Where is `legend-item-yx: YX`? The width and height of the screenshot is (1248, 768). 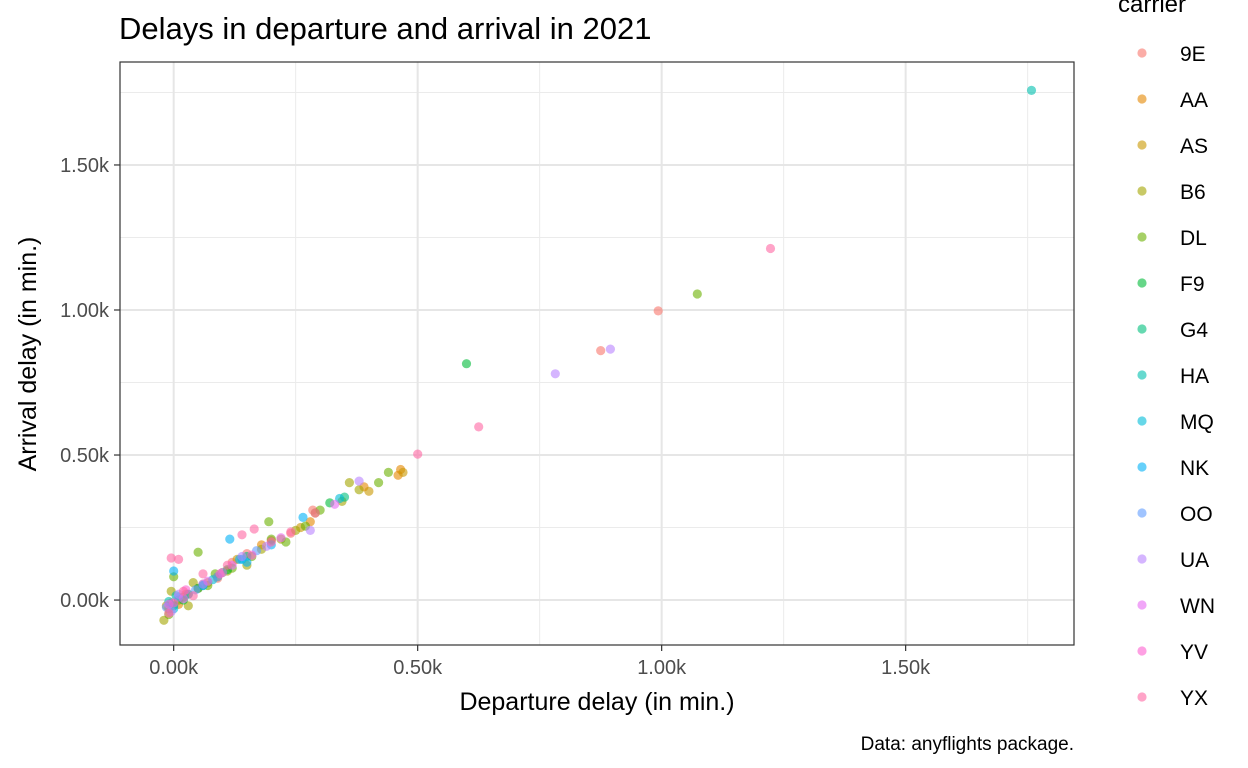
legend-item-yx: YX is located at coordinates (1172, 698).